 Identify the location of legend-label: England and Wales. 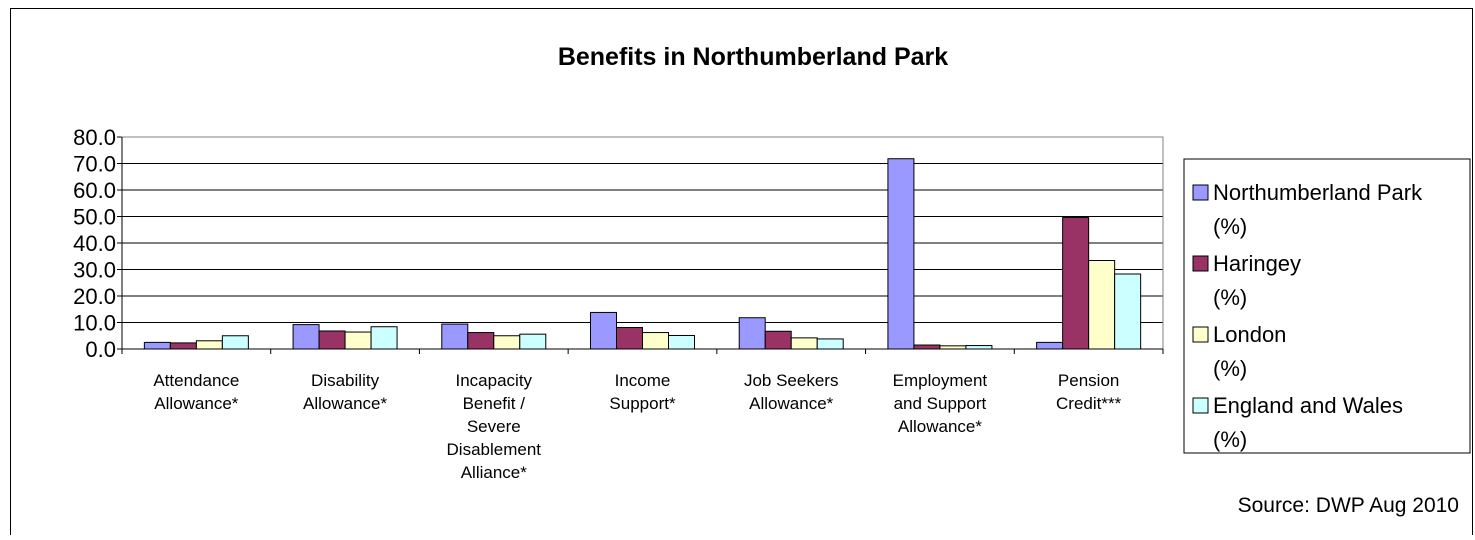
(1308, 405).